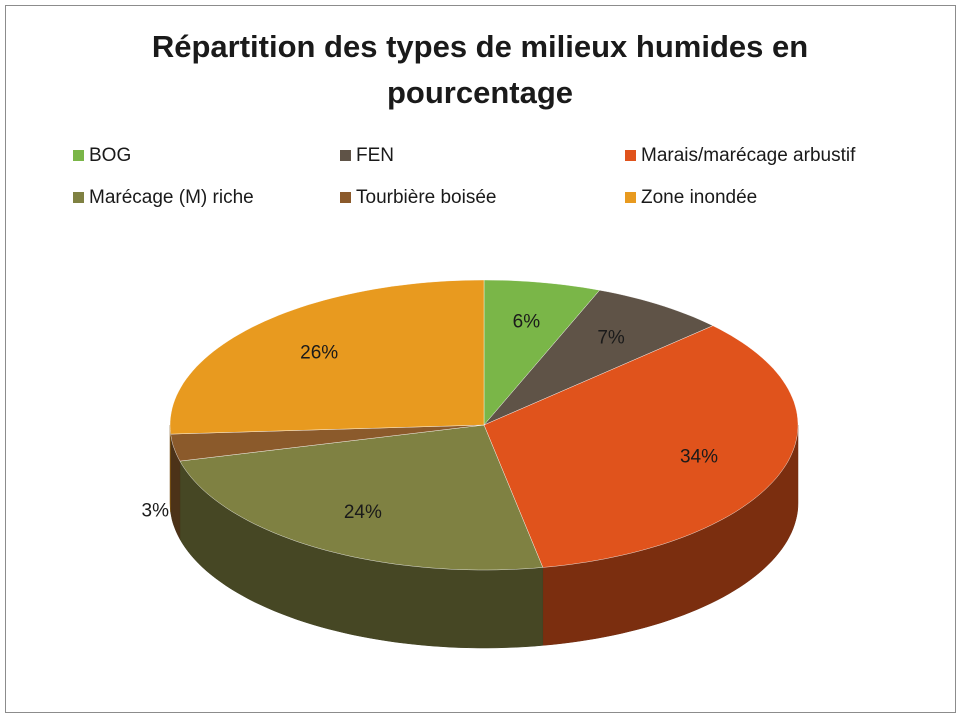 The image size is (961, 719). Describe the element at coordinates (748, 155) in the screenshot. I see `legend-label: Marais/marécage arbustif` at that location.